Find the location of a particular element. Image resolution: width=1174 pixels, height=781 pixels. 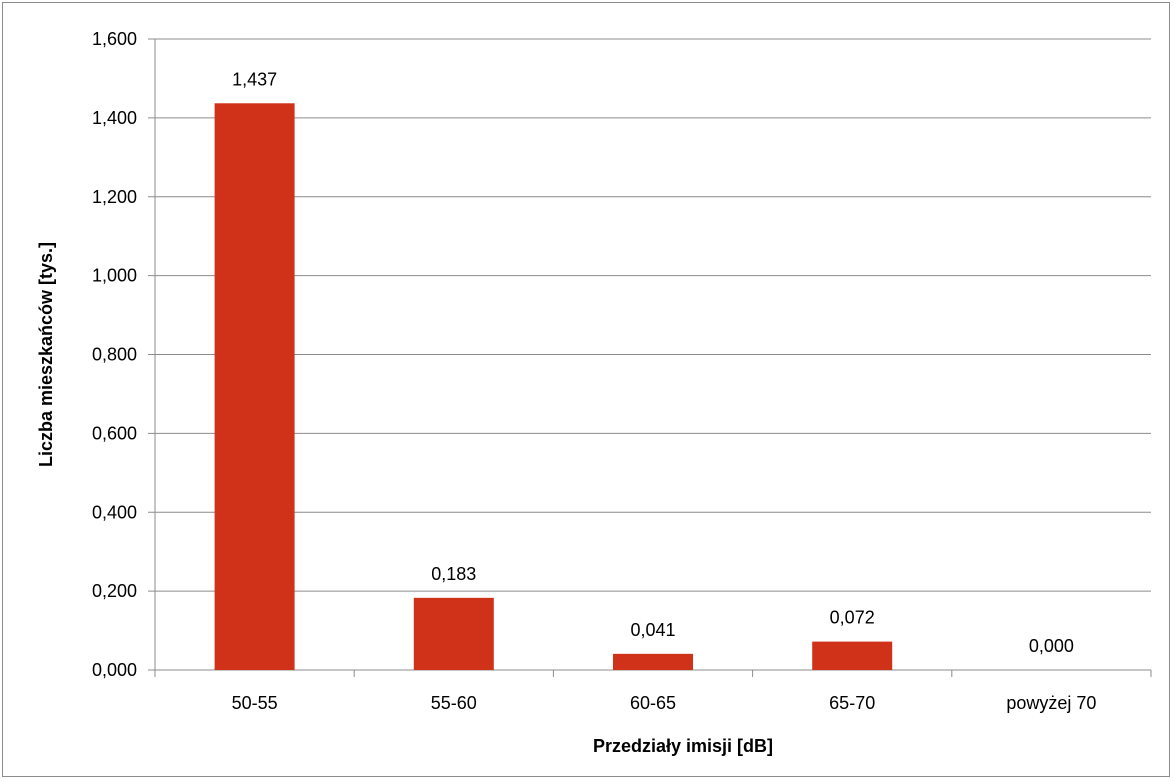

data-label: 0,000 is located at coordinates (1051, 646).